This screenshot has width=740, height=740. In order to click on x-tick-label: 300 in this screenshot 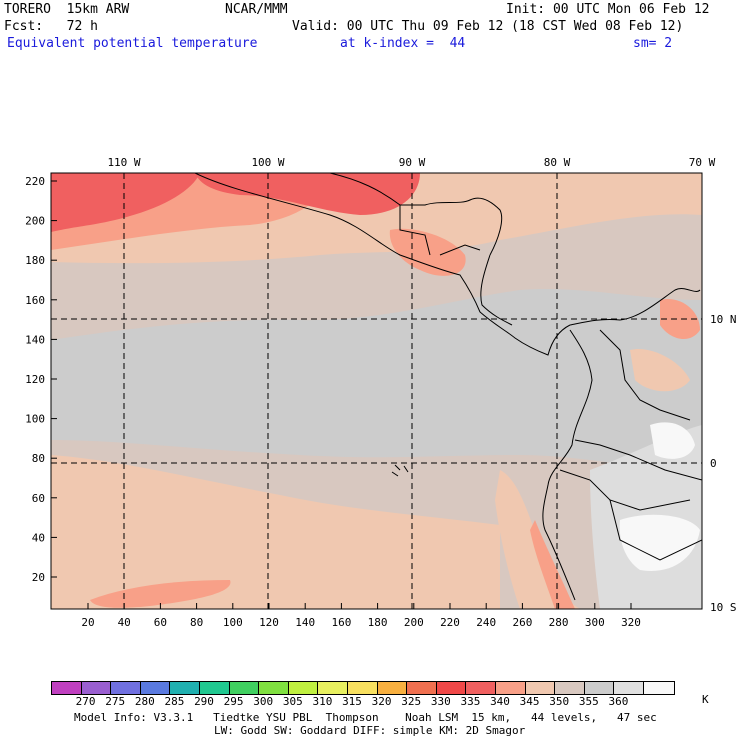, I will do `click(595, 622)`.